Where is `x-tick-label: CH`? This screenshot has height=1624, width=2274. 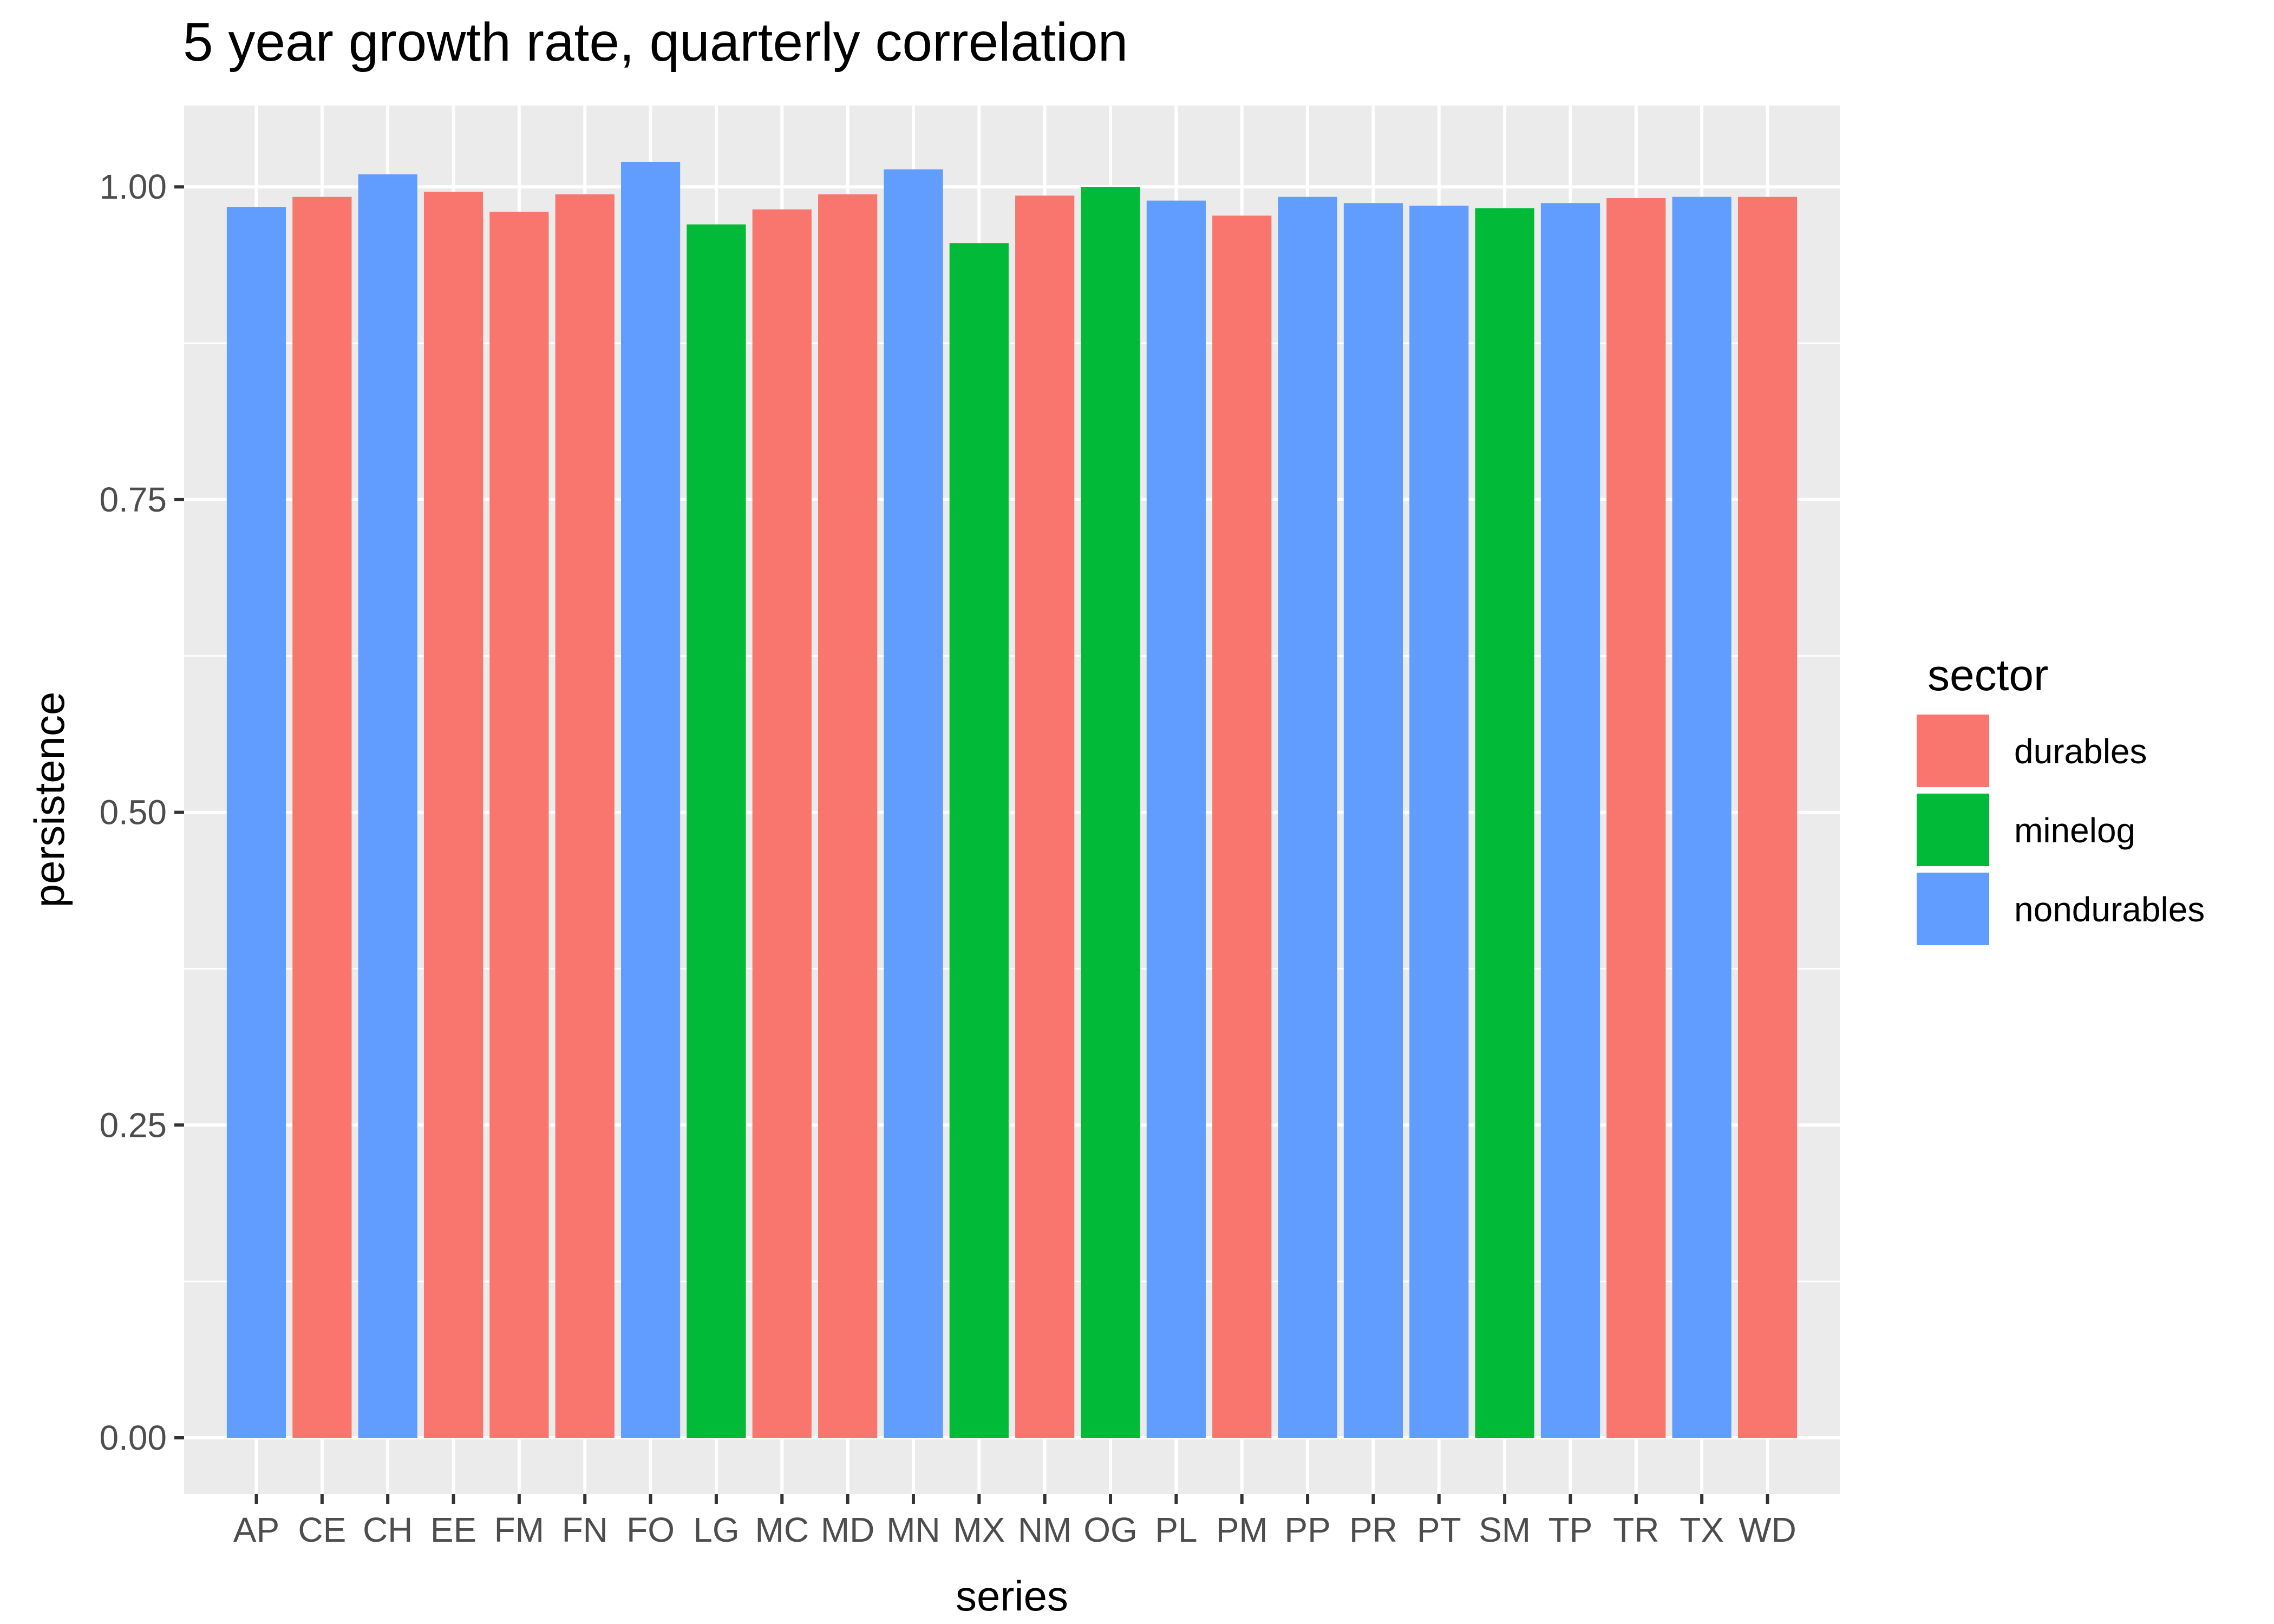 x-tick-label: CH is located at coordinates (388, 1529).